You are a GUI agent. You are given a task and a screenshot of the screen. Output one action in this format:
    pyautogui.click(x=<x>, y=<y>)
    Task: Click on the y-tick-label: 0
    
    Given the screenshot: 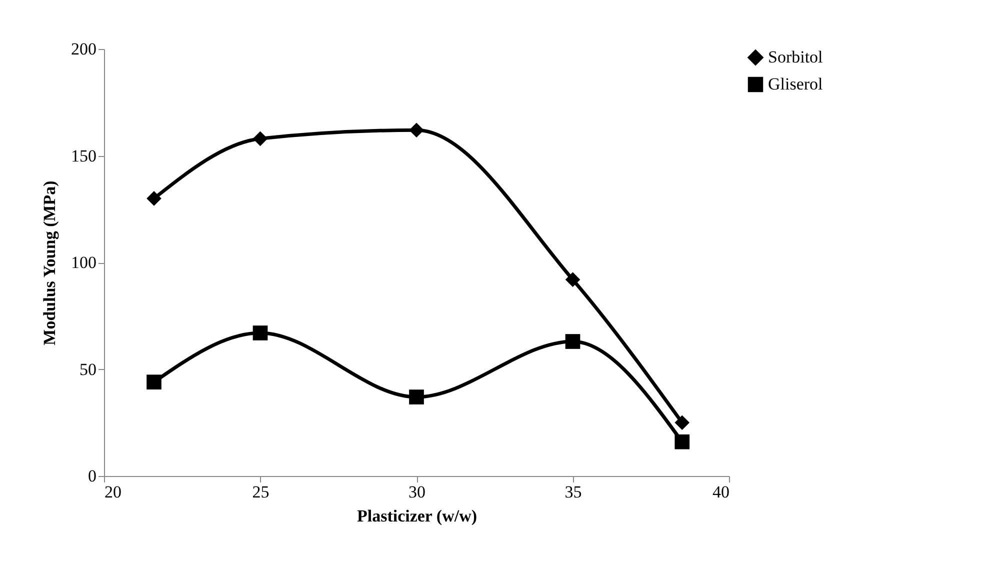 What is the action you would take?
    pyautogui.click(x=92, y=476)
    